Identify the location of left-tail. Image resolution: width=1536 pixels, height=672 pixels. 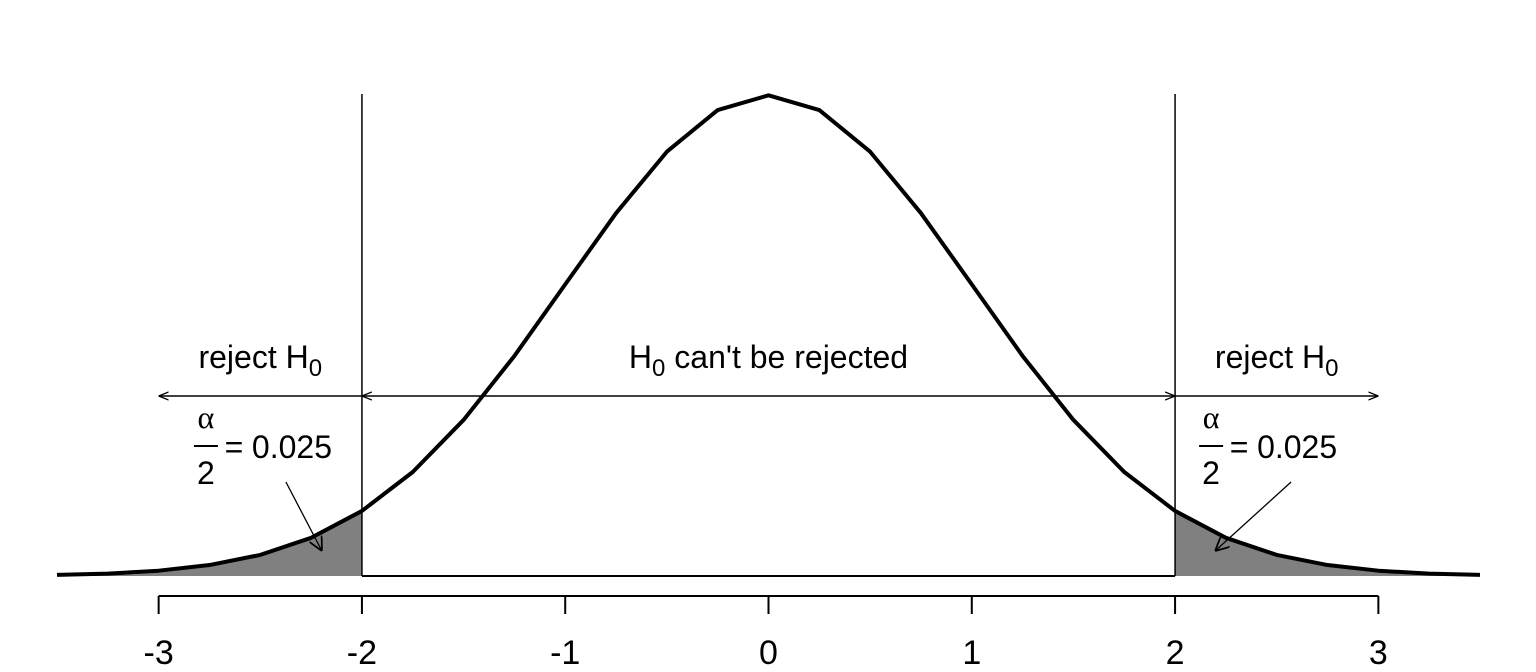
(209, 543).